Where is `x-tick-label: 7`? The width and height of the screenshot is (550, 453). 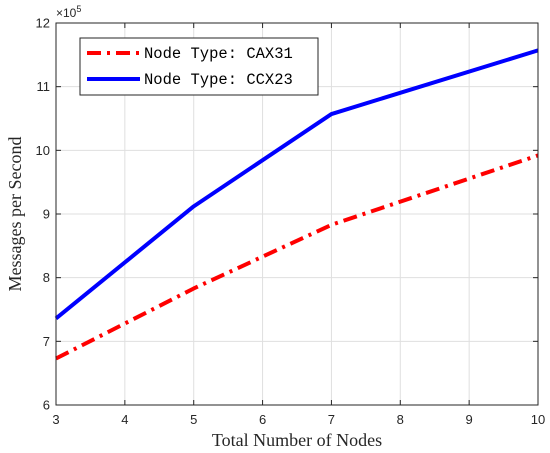
x-tick-label: 7 is located at coordinates (331, 419).